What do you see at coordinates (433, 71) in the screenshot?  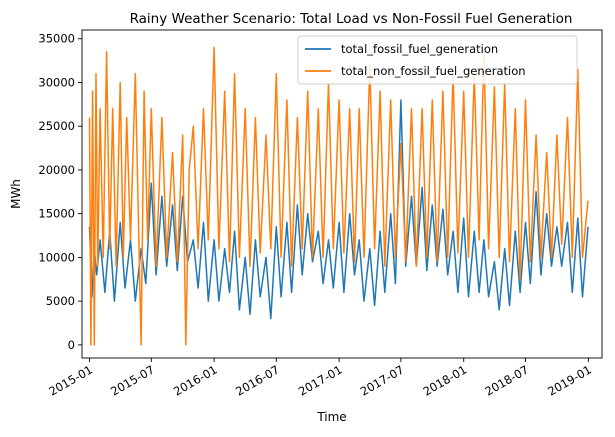 I see `legend-label-non-fossil: total_non_fossil_fuel_generation` at bounding box center [433, 71].